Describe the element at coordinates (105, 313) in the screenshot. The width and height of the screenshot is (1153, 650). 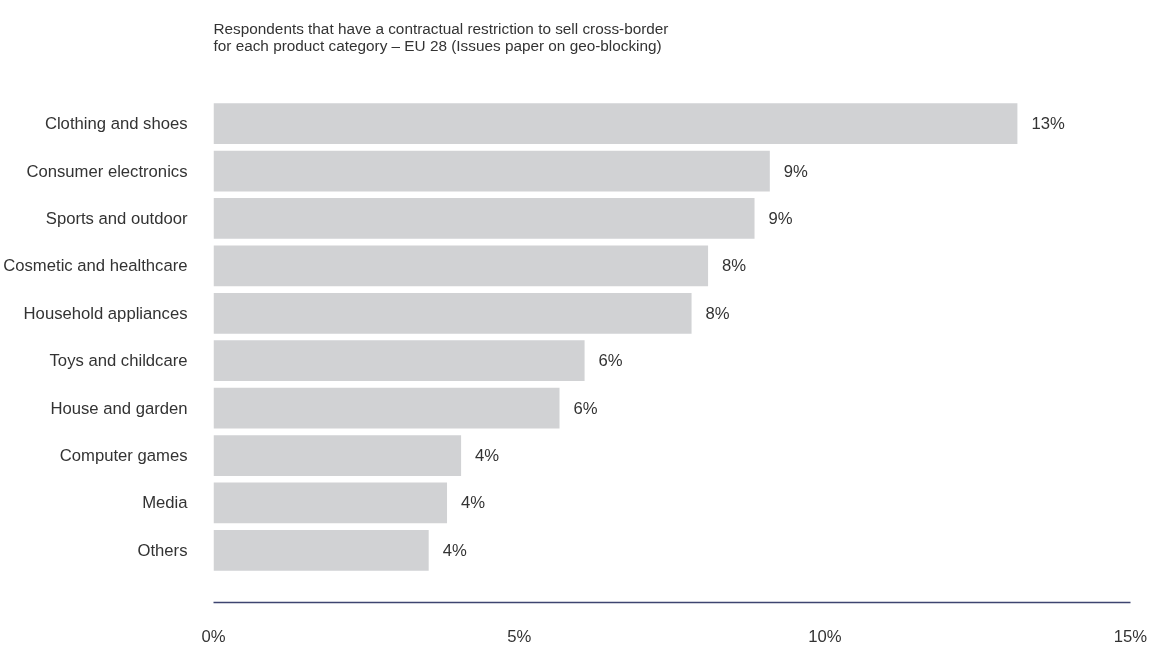
I see `y-tick-label: Household appliances` at that location.